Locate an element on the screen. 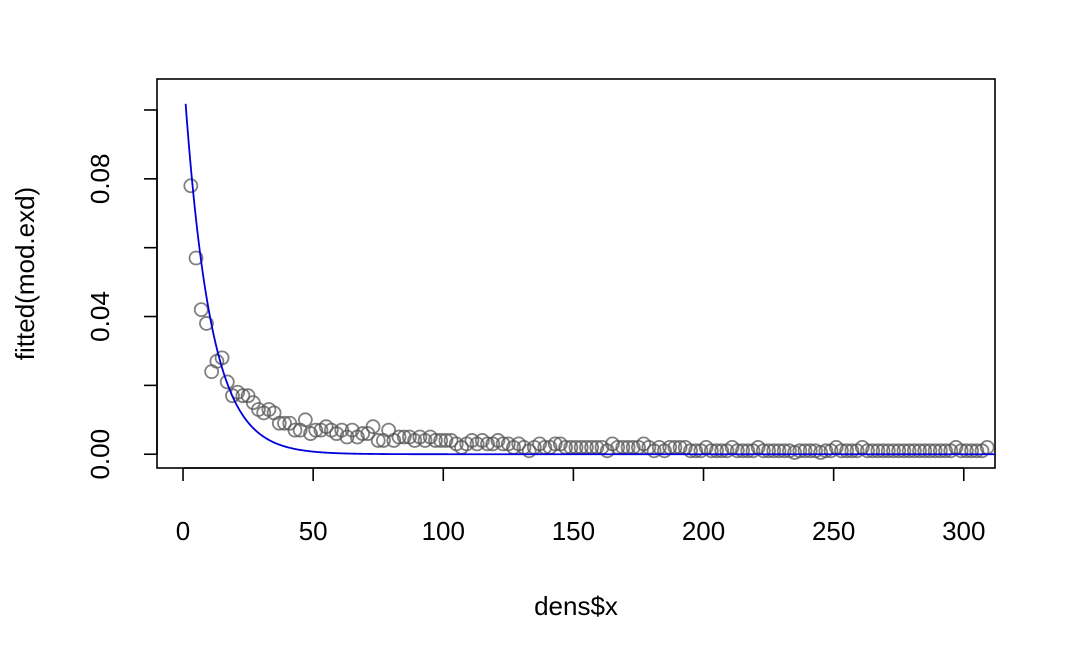 Image resolution: width=1076 pixels, height=665 pixels. y-tick-label: 0.00 is located at coordinates (100, 454).